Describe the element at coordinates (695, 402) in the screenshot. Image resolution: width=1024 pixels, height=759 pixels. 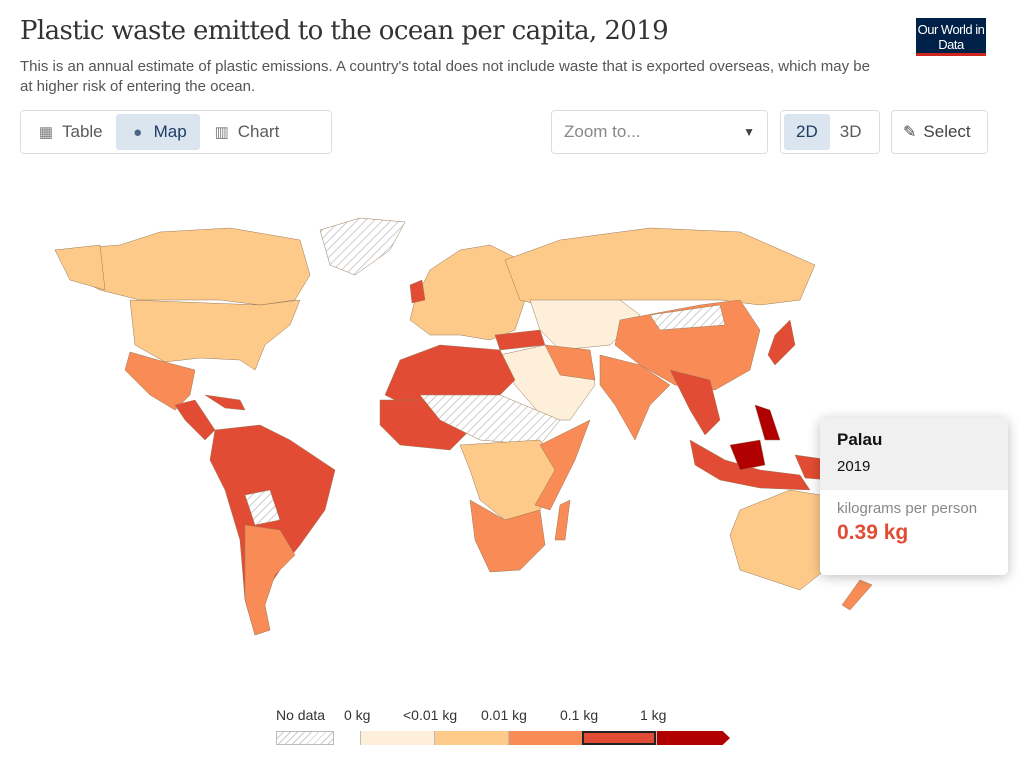
I see `region-se-asia` at that location.